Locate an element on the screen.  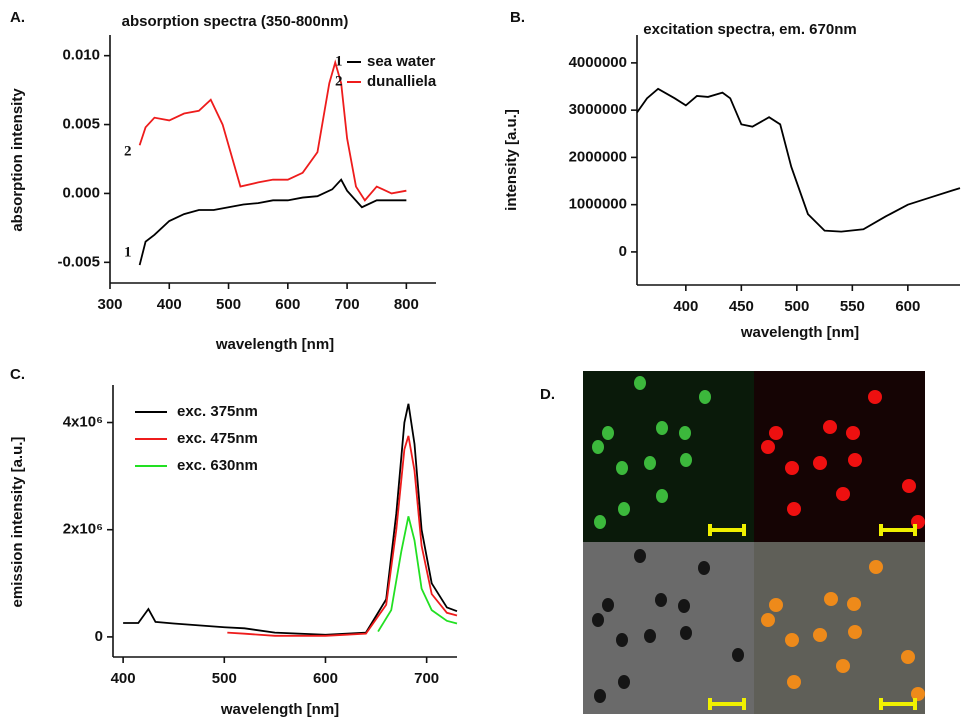
legend-label: sea water is located at coordinates (401, 61).